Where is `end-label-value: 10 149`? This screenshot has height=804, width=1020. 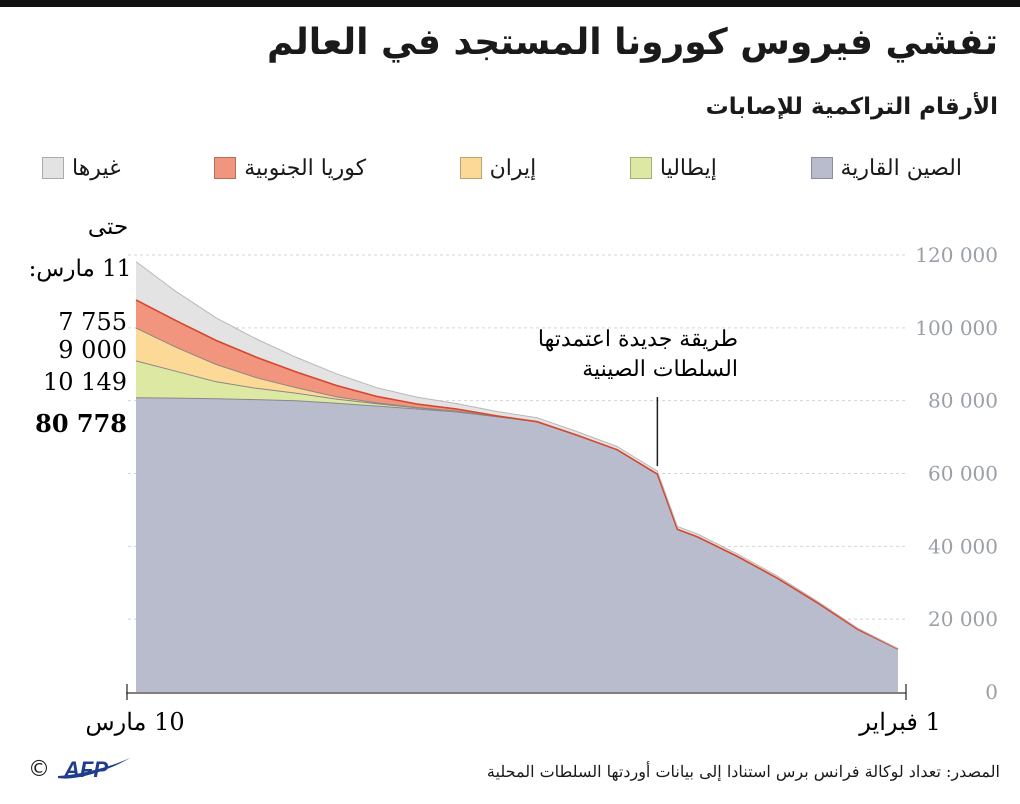 end-label-value: 10 149 is located at coordinates (85, 382).